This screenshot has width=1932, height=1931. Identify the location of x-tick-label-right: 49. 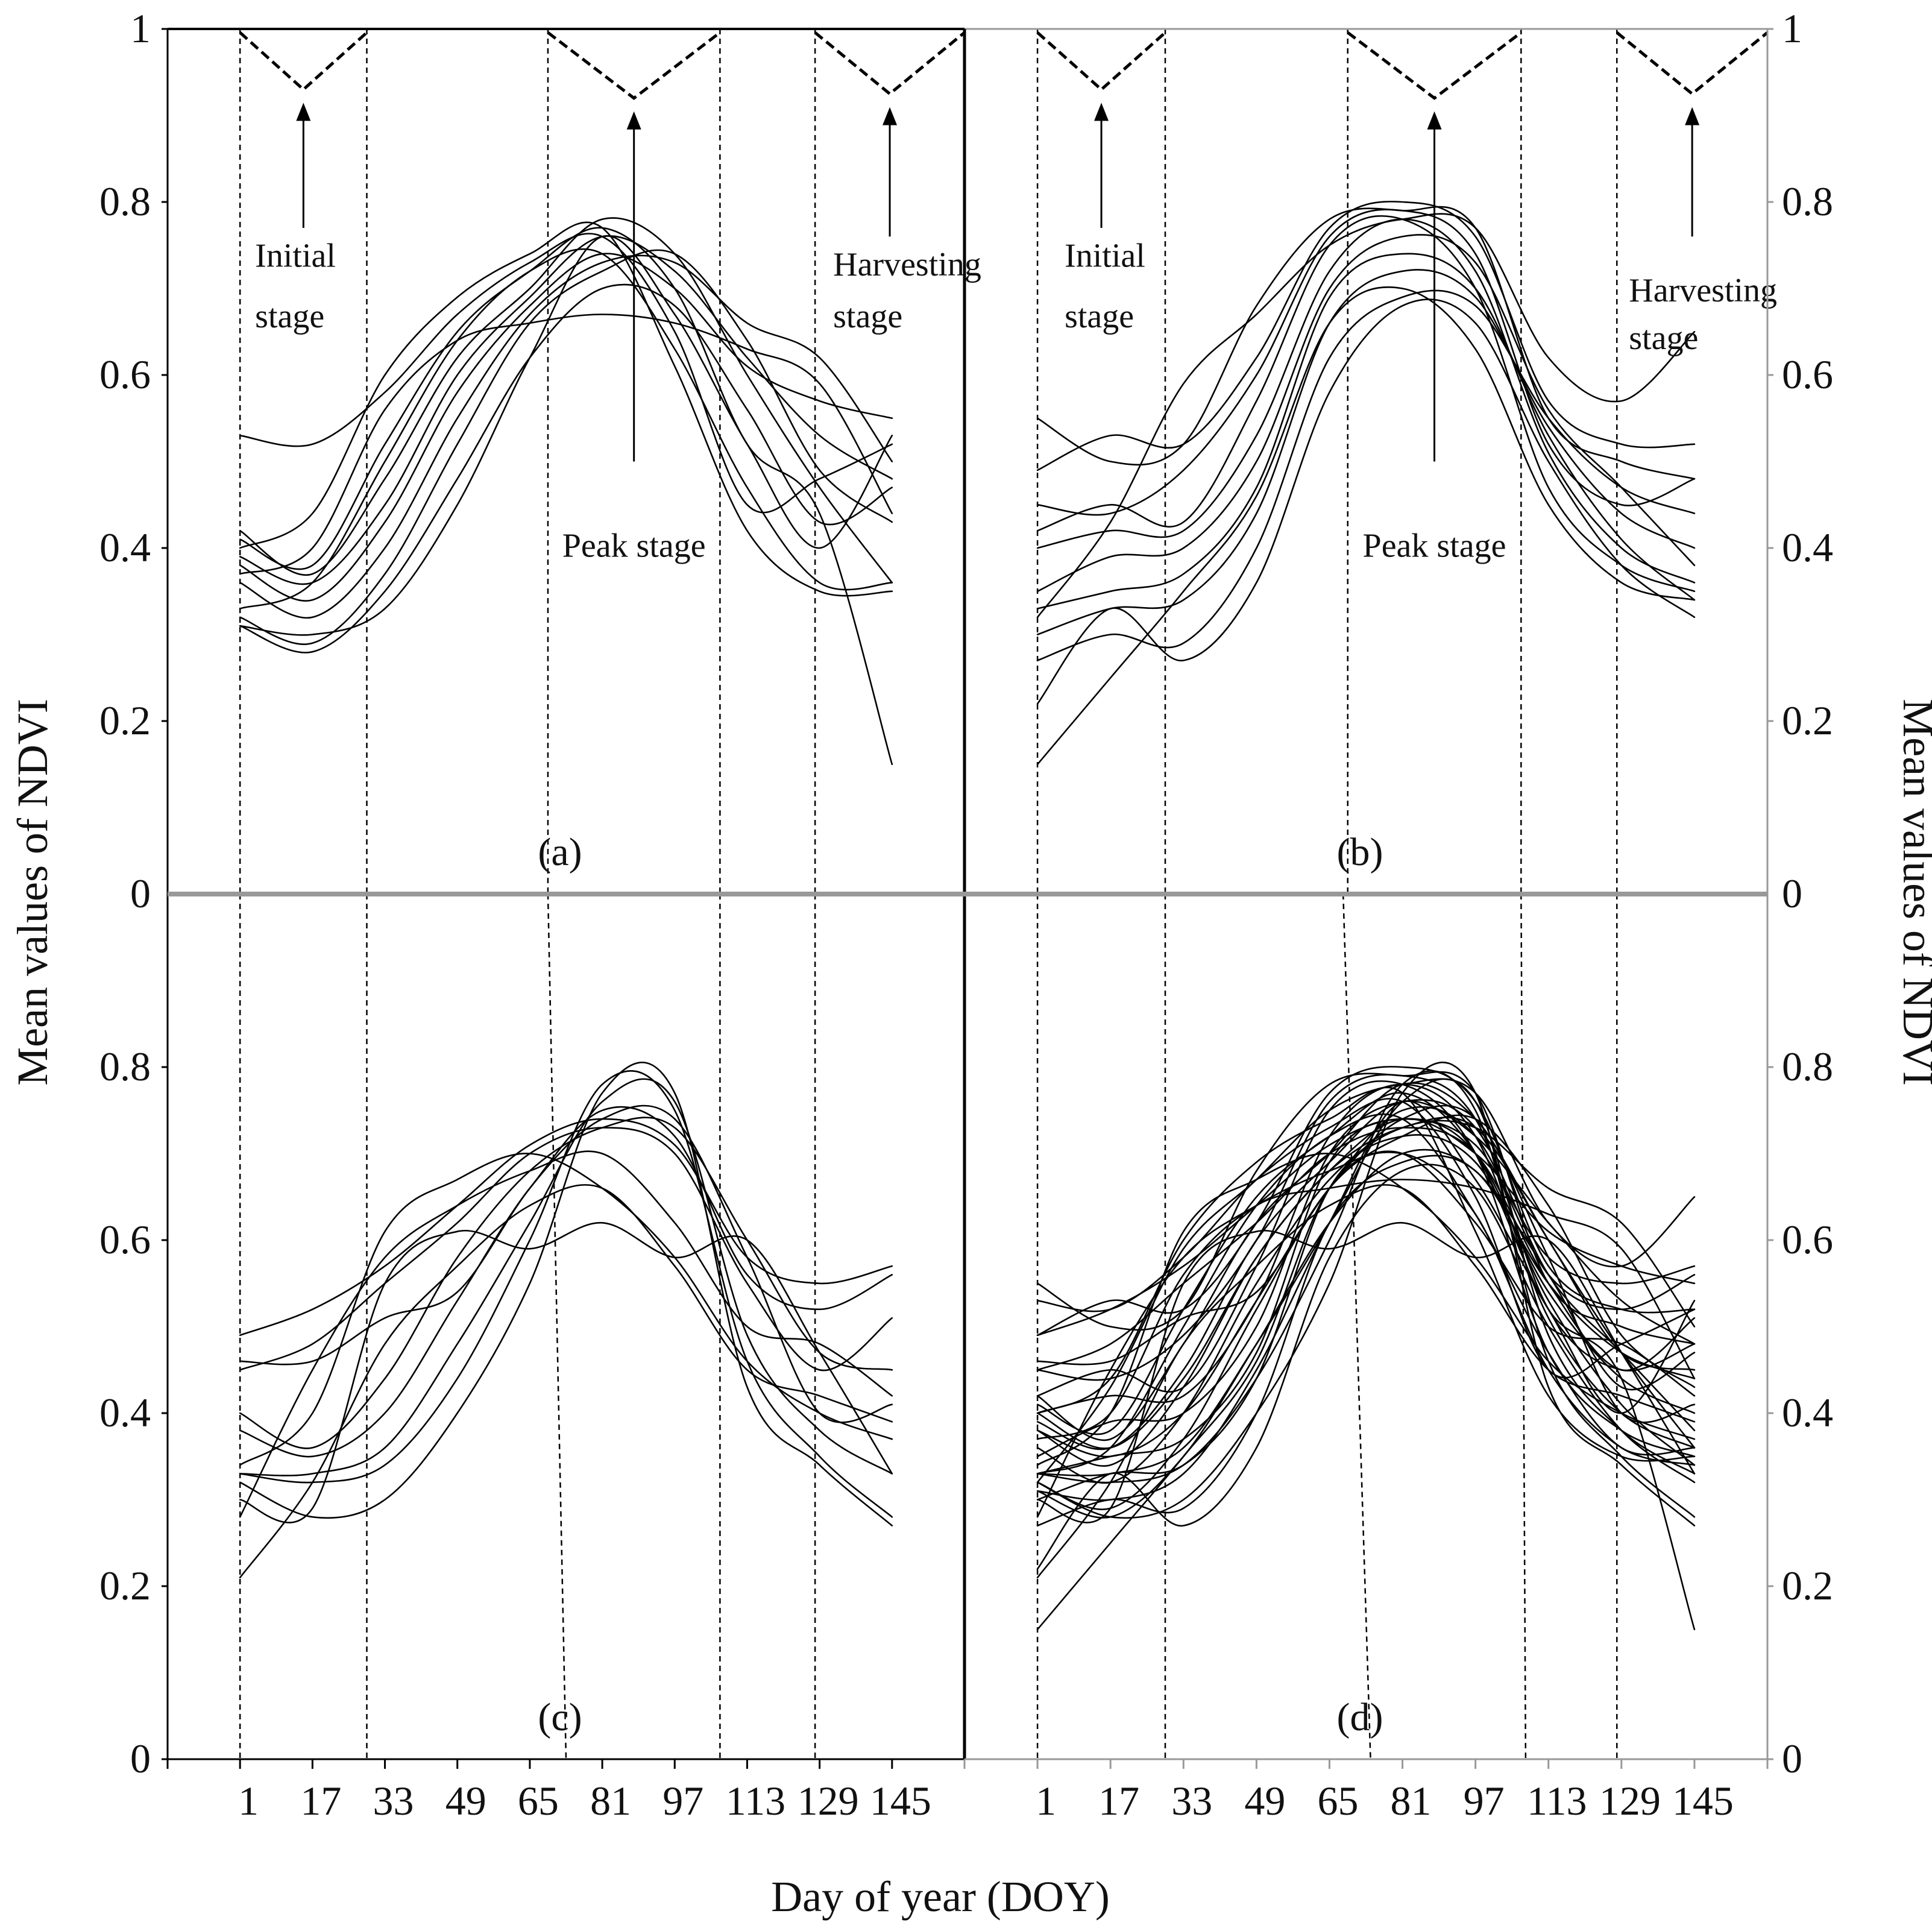
(1264, 1801).